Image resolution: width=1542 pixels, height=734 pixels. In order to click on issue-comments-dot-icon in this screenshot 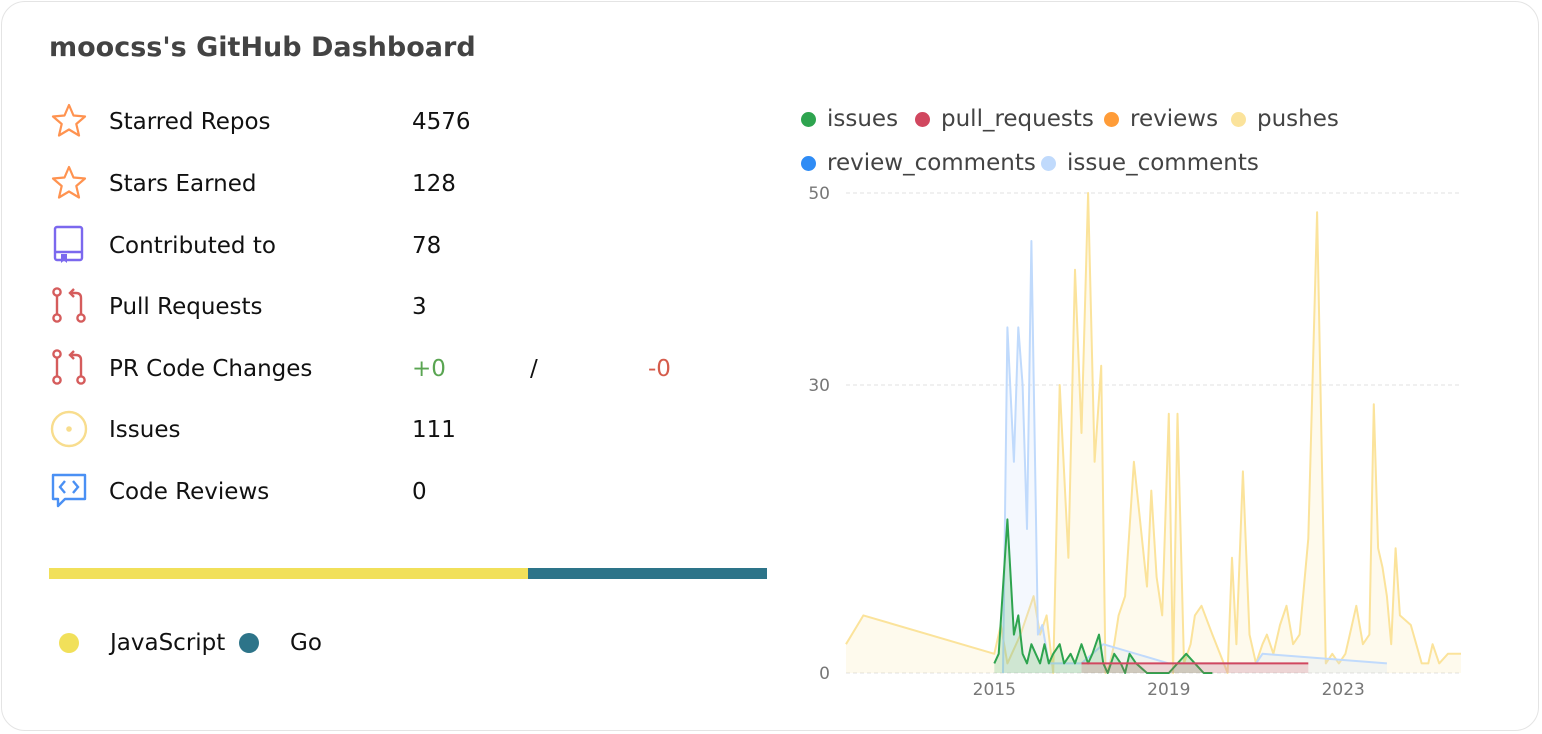, I will do `click(1048, 163)`.